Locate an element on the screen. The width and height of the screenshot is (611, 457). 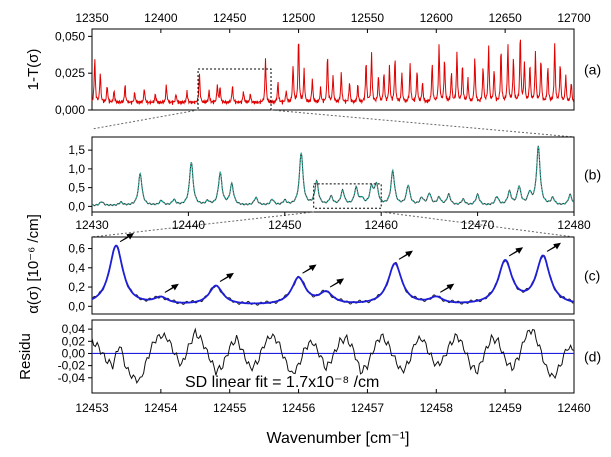
mid-tick-label-2: 12450 is located at coordinates (285, 225).